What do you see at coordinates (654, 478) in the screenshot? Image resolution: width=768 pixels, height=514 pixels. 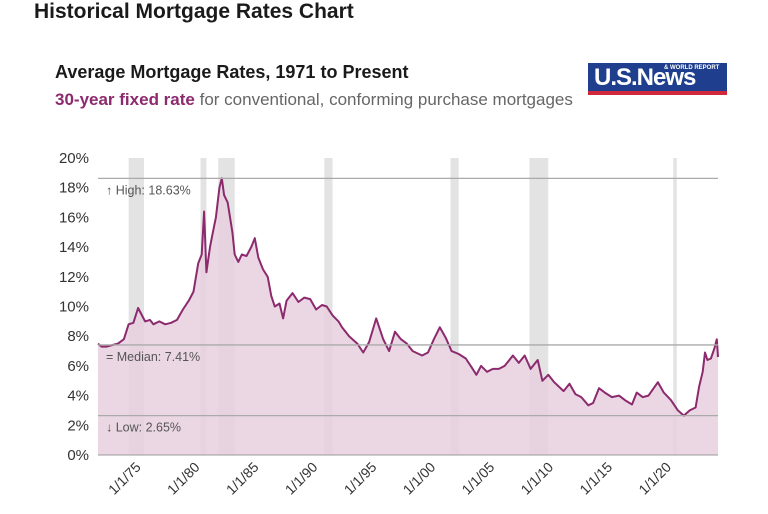 I see `x-tick-label: 1/1/20` at bounding box center [654, 478].